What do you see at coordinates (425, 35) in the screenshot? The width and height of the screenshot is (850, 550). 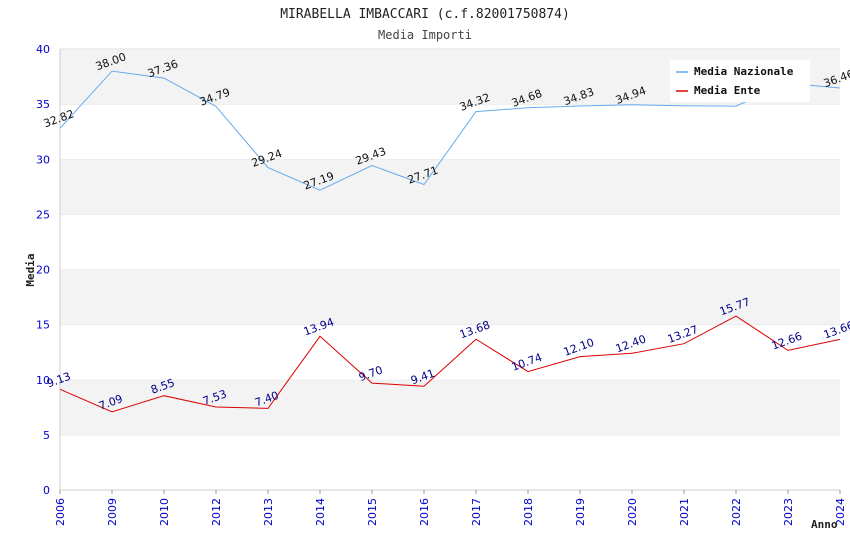 I see `chart-subtitle: Media Importi` at bounding box center [425, 35].